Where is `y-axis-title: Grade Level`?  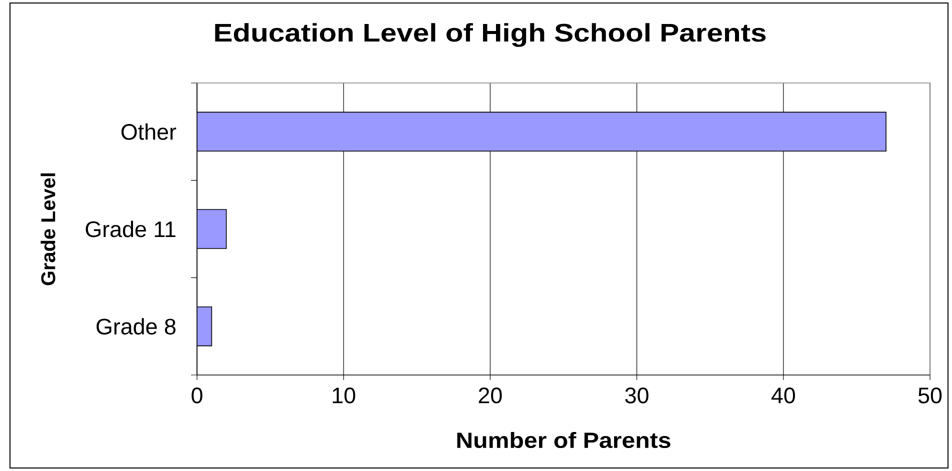 y-axis-title: Grade Level is located at coordinates (48, 229).